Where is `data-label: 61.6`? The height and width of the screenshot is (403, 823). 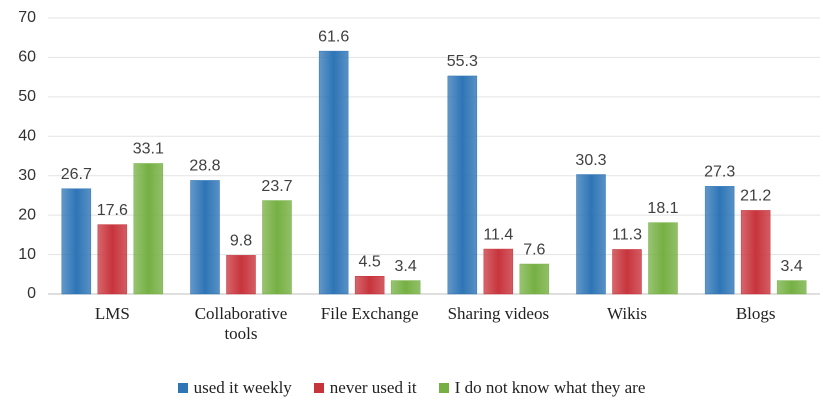 data-label: 61.6 is located at coordinates (333, 36).